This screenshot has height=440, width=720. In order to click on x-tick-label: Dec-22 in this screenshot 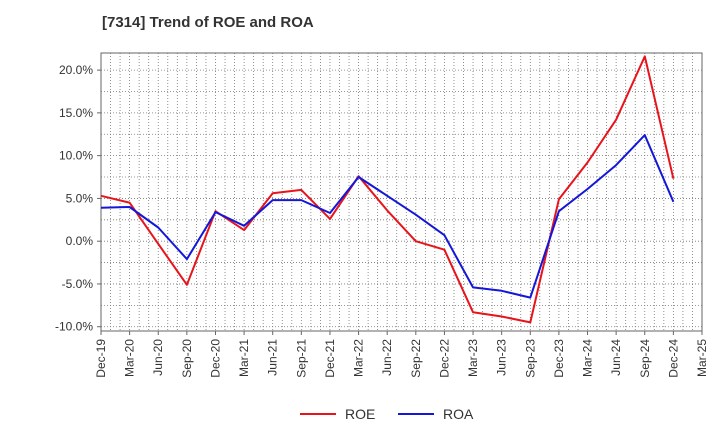, I will do `click(444, 358)`.